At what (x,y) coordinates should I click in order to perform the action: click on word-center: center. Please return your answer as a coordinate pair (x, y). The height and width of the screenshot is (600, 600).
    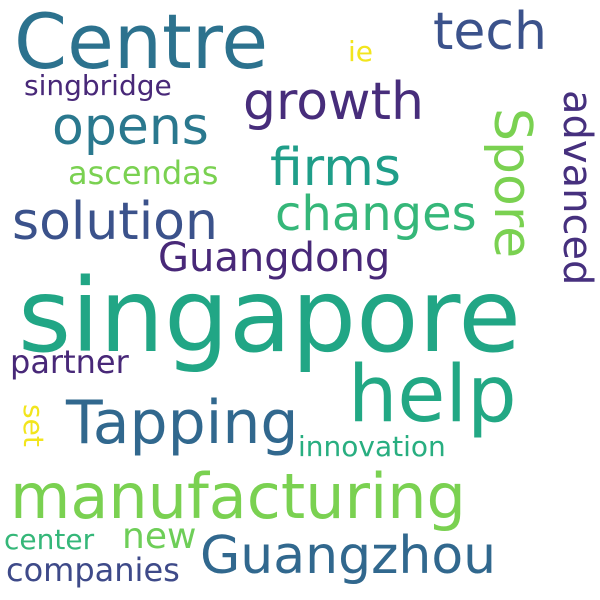
    Looking at the image, I should click on (49, 539).